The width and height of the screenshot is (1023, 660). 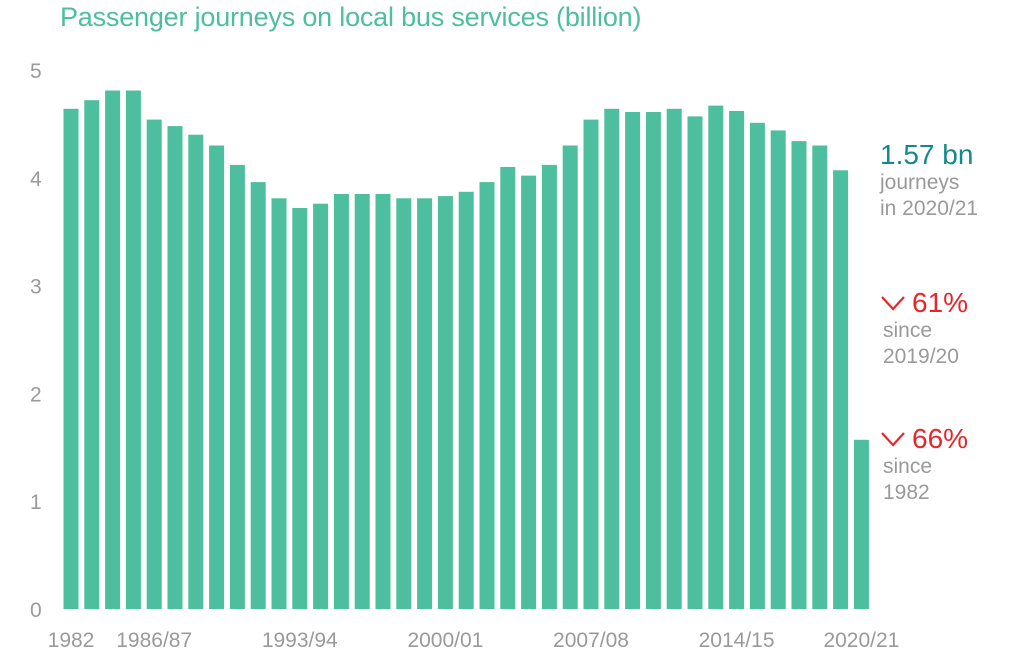 What do you see at coordinates (383, 401) in the screenshot?
I see `bar-1997/98` at bounding box center [383, 401].